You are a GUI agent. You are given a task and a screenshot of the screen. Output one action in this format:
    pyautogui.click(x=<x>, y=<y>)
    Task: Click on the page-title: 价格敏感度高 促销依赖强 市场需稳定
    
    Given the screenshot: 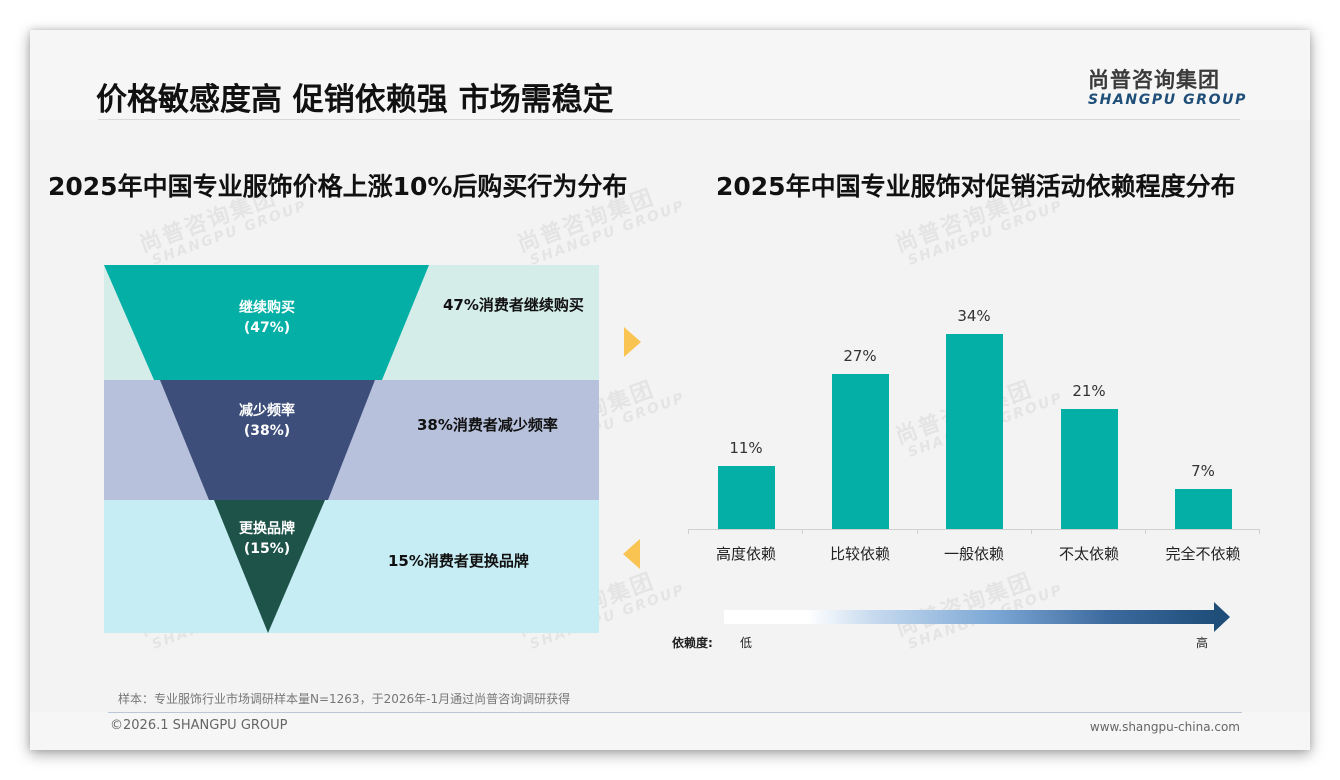 What is the action you would take?
    pyautogui.click(x=355, y=100)
    